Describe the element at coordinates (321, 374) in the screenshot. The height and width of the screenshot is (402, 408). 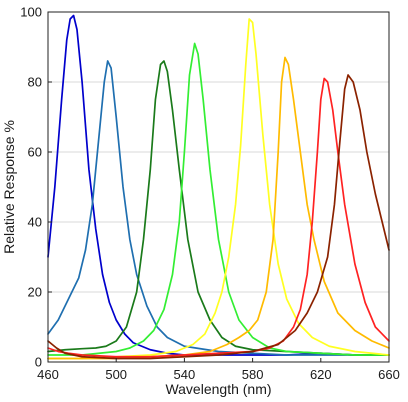
I see `x-tick-label: 620` at that location.